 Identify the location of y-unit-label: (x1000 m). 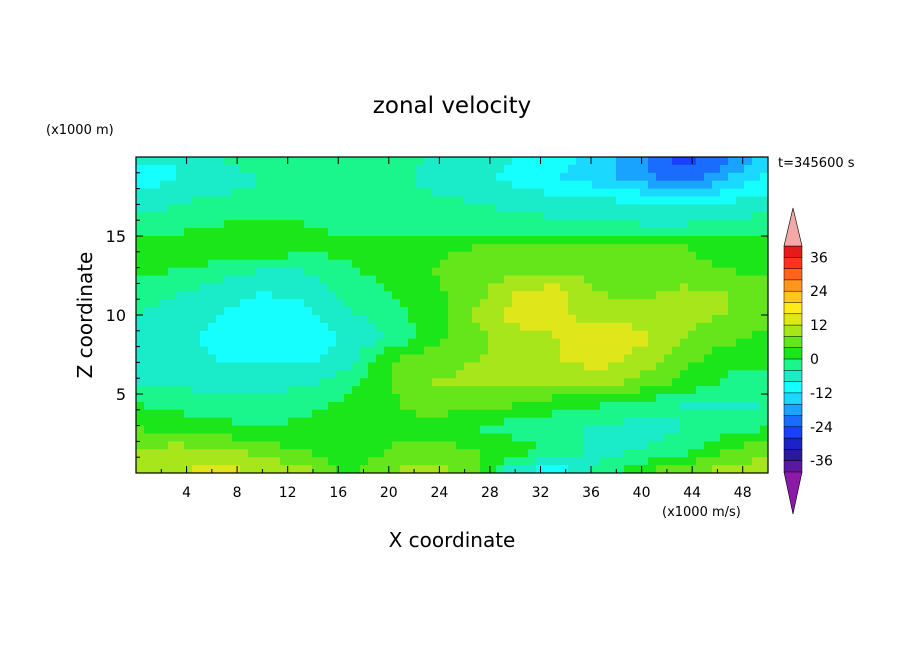
(80, 130).